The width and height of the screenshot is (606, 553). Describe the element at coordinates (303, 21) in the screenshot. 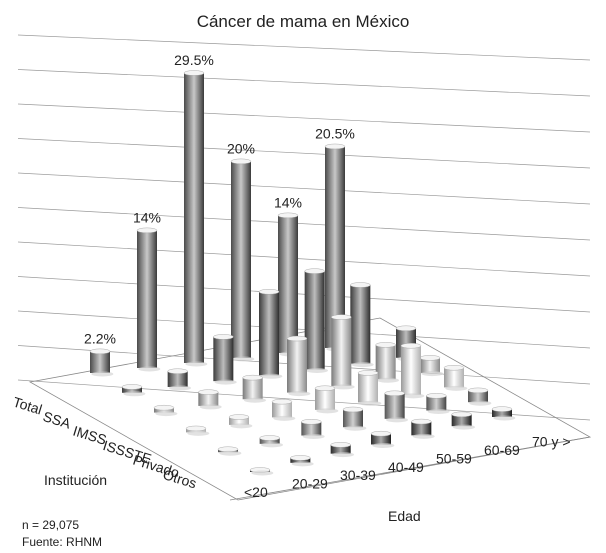

I see `chart-title: Cáncer de mama en México` at that location.